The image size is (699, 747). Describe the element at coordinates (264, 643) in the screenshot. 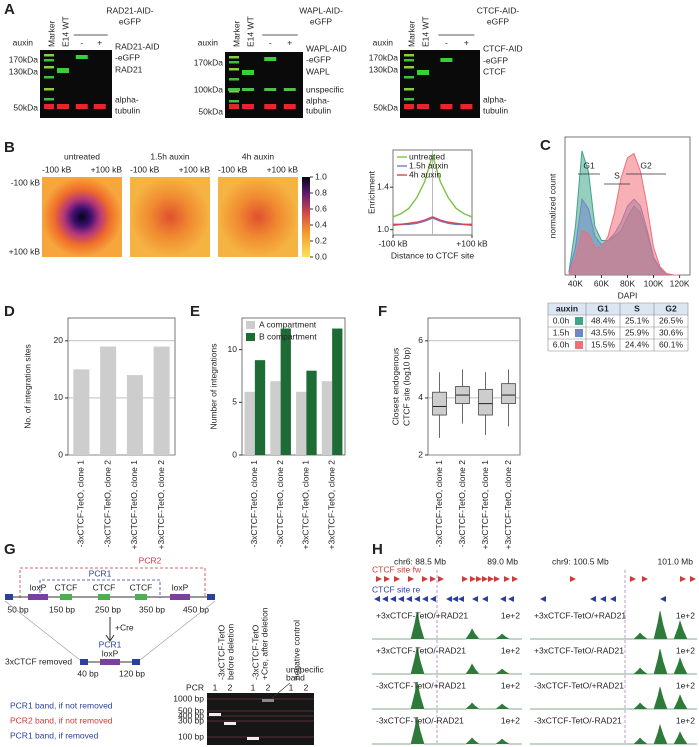

I see `lane-label: +Cre, after deletion` at that location.